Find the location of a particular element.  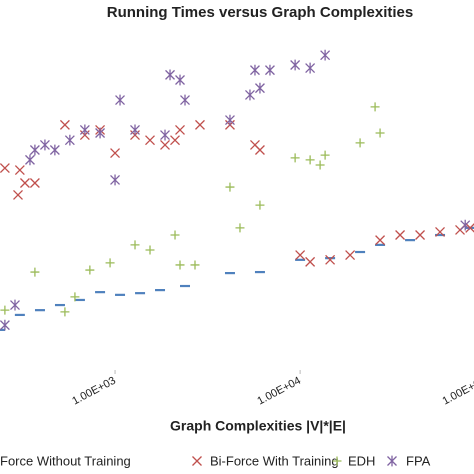

x-axis-title: Graph Complexities |V|*|E| is located at coordinates (258, 426).